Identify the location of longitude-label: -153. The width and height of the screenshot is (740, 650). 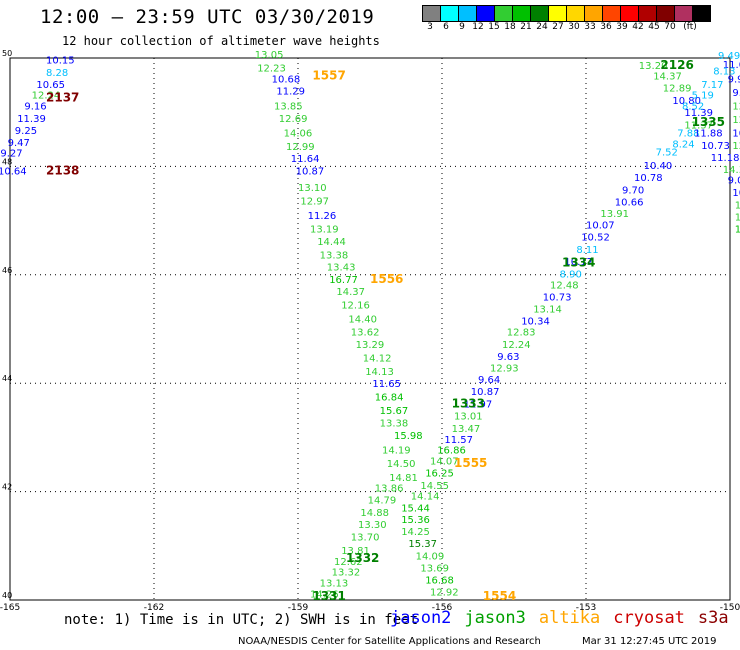
(586, 608).